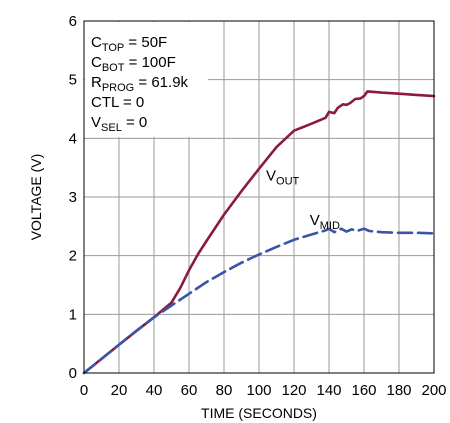  What do you see at coordinates (36, 197) in the screenshot?
I see `y-axis-label: VOLTAGE (V)` at bounding box center [36, 197].